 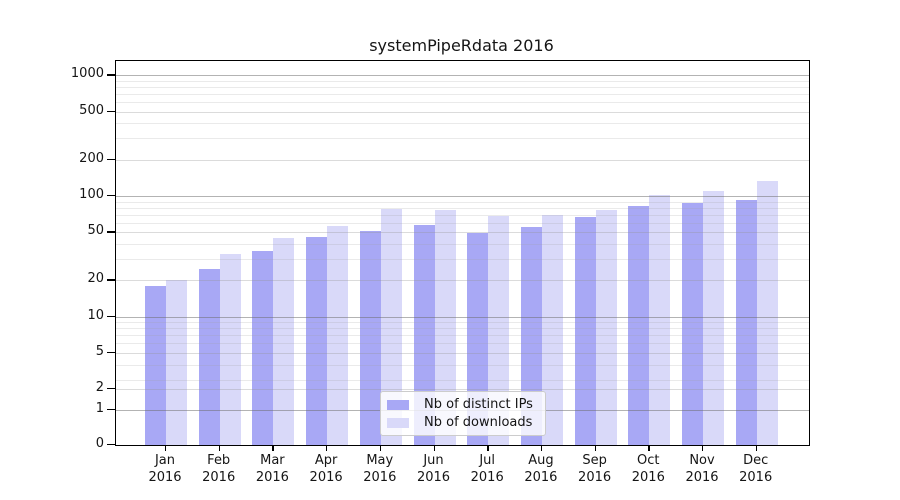 I want to click on y-tick-label-20: 20, so click(x=95, y=279).